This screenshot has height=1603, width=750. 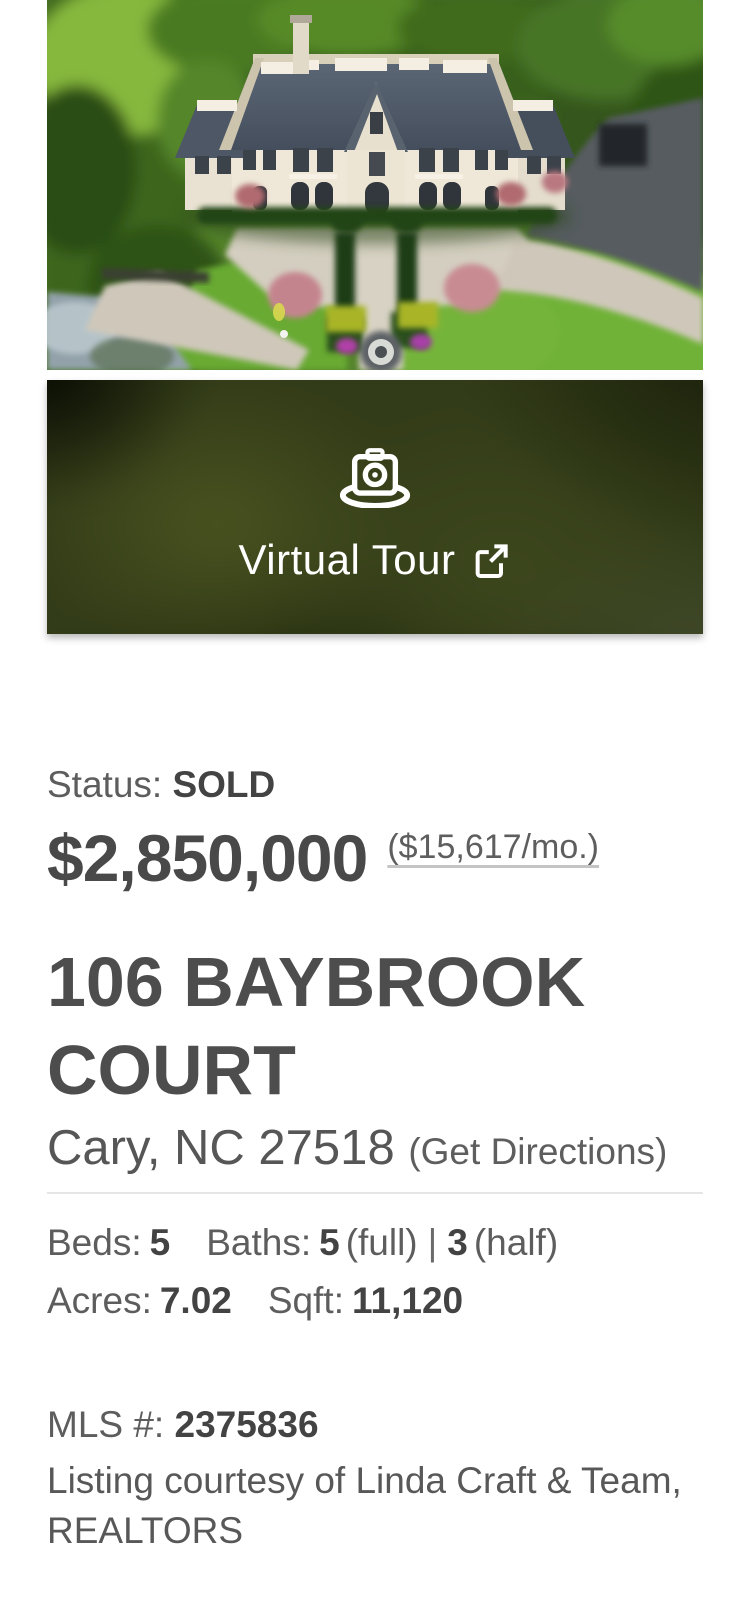 I want to click on mls-row: MLS #: 2375836, so click(x=375, y=1425).